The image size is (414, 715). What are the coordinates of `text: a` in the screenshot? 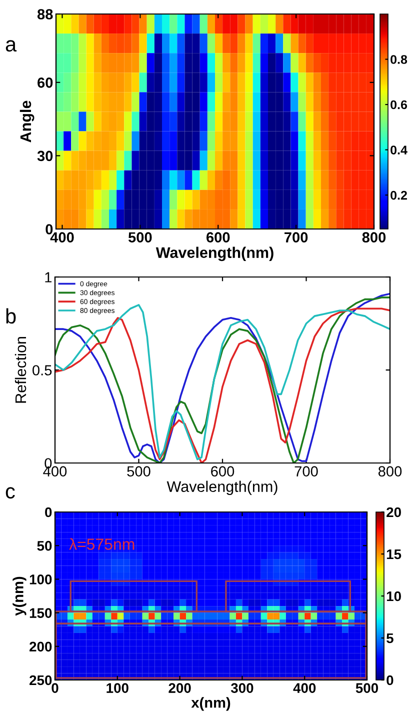 It's located at (11, 46).